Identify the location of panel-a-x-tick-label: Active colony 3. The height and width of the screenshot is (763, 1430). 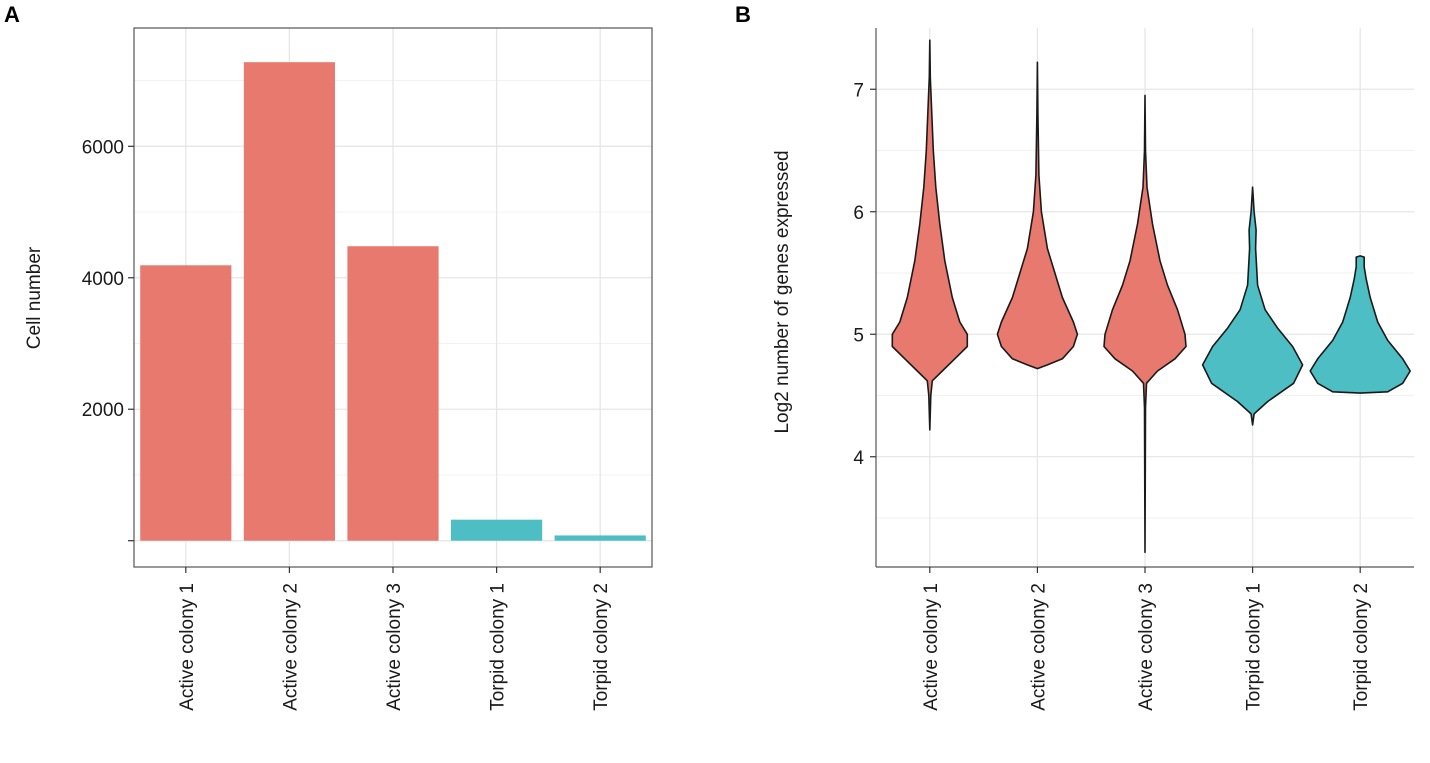
(394, 647).